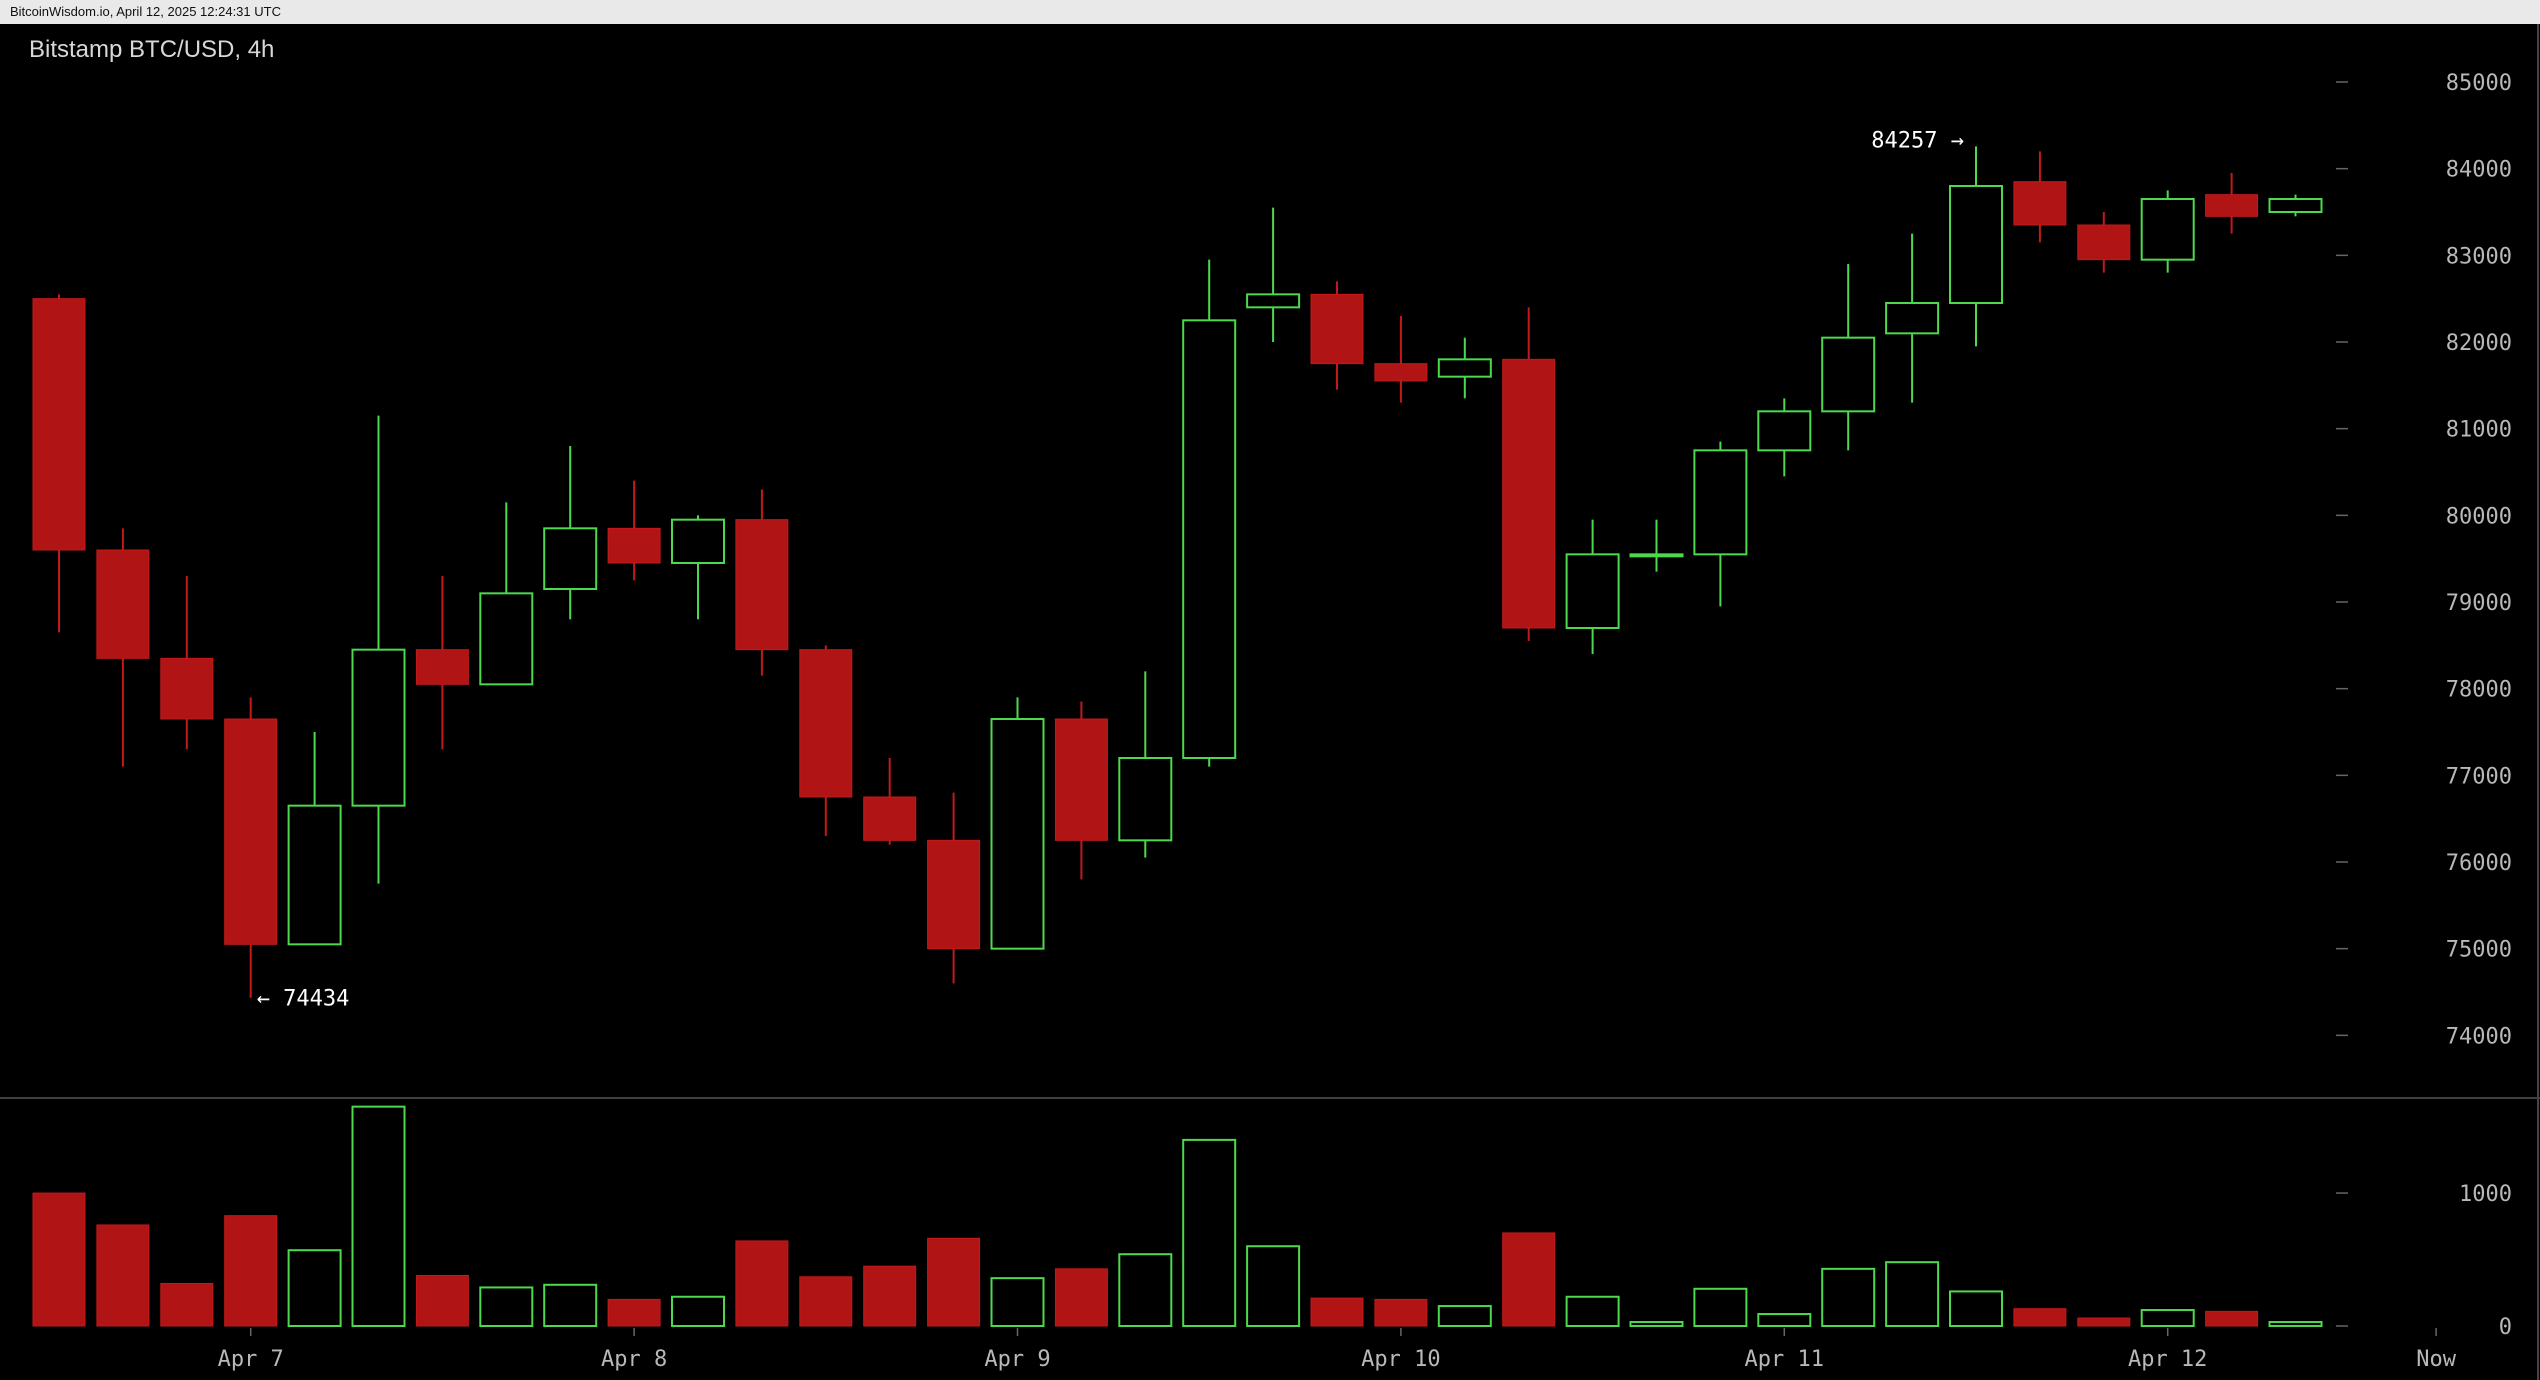 Image resolution: width=2540 pixels, height=1380 pixels. What do you see at coordinates (303, 999) in the screenshot?
I see `low-annotation: ← 74434` at bounding box center [303, 999].